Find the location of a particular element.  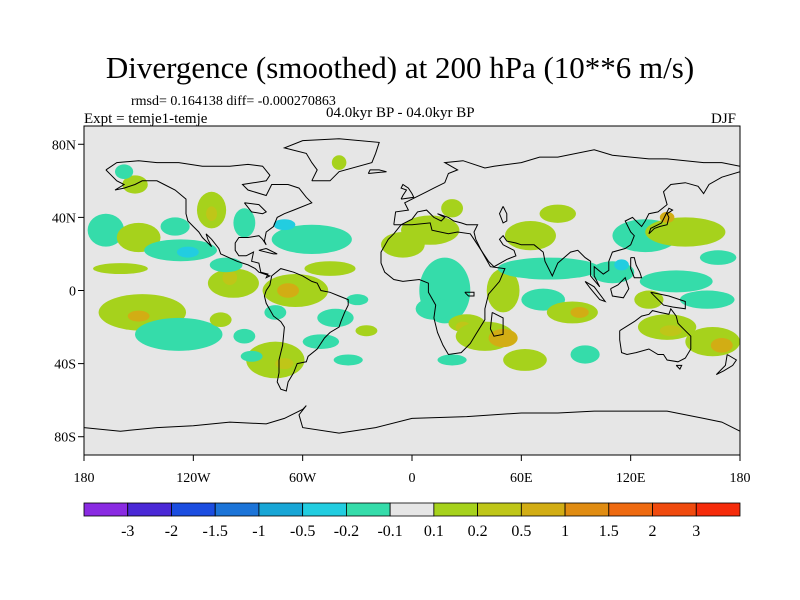

lon-tick-label: 0 is located at coordinates (412, 478).